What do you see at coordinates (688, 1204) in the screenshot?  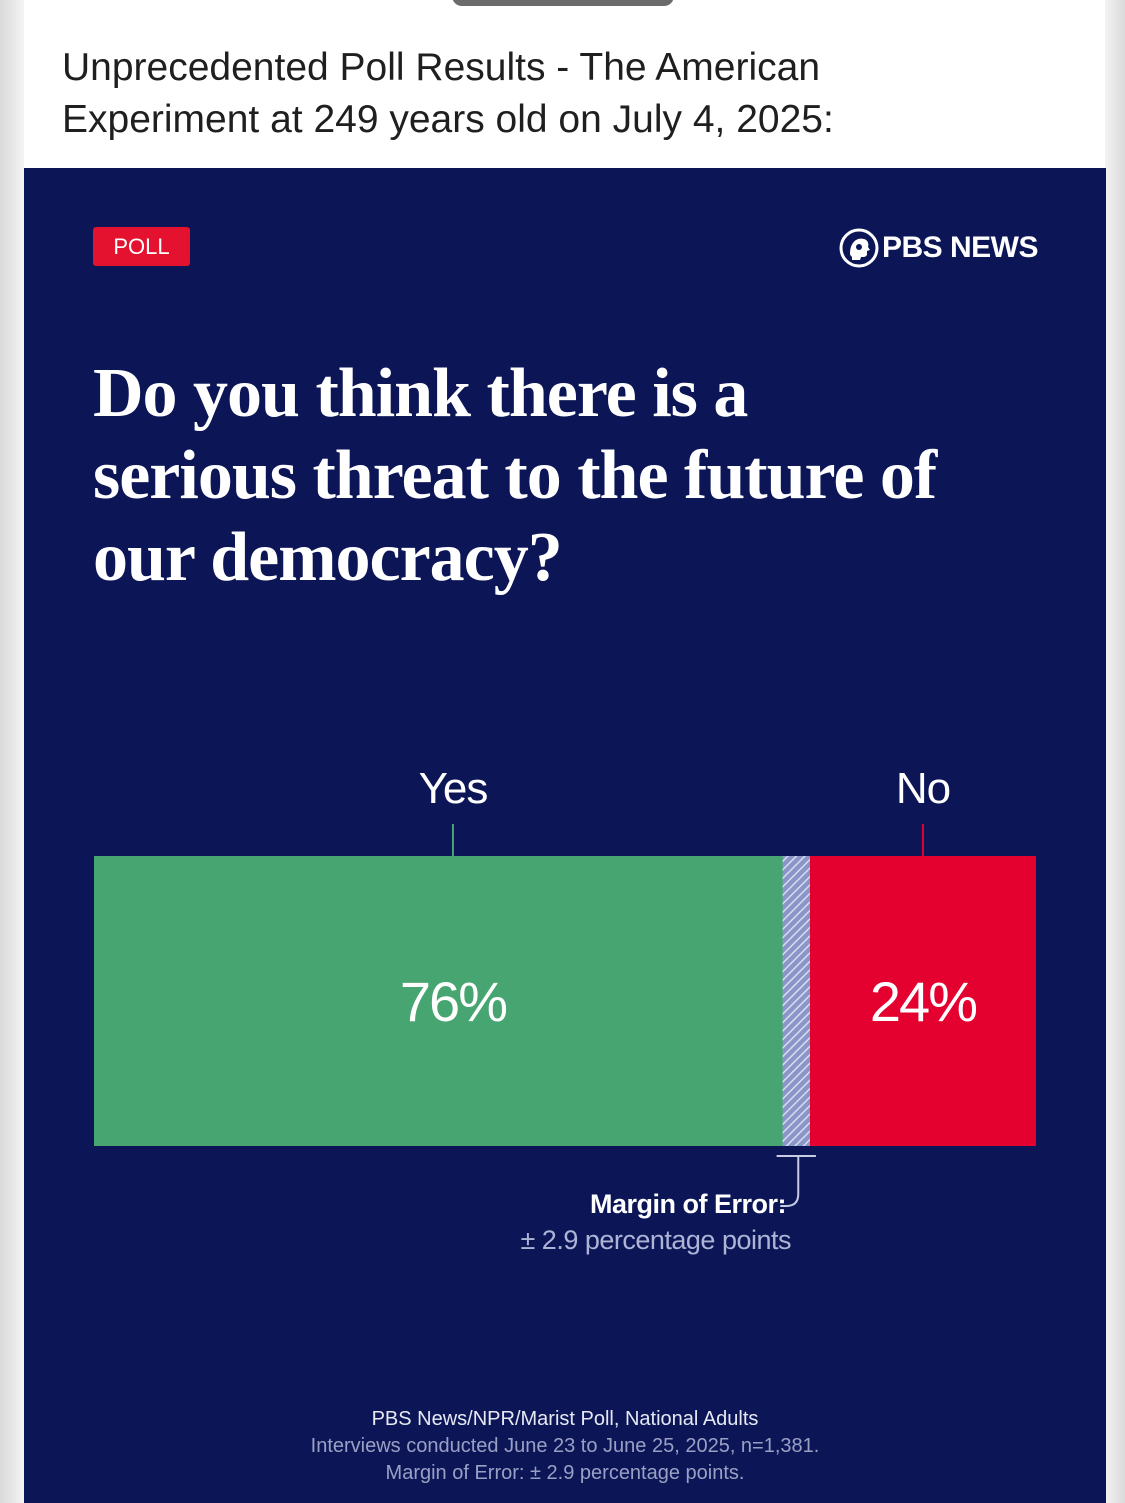 I see `margin-of-error-label: Margin of Error:` at bounding box center [688, 1204].